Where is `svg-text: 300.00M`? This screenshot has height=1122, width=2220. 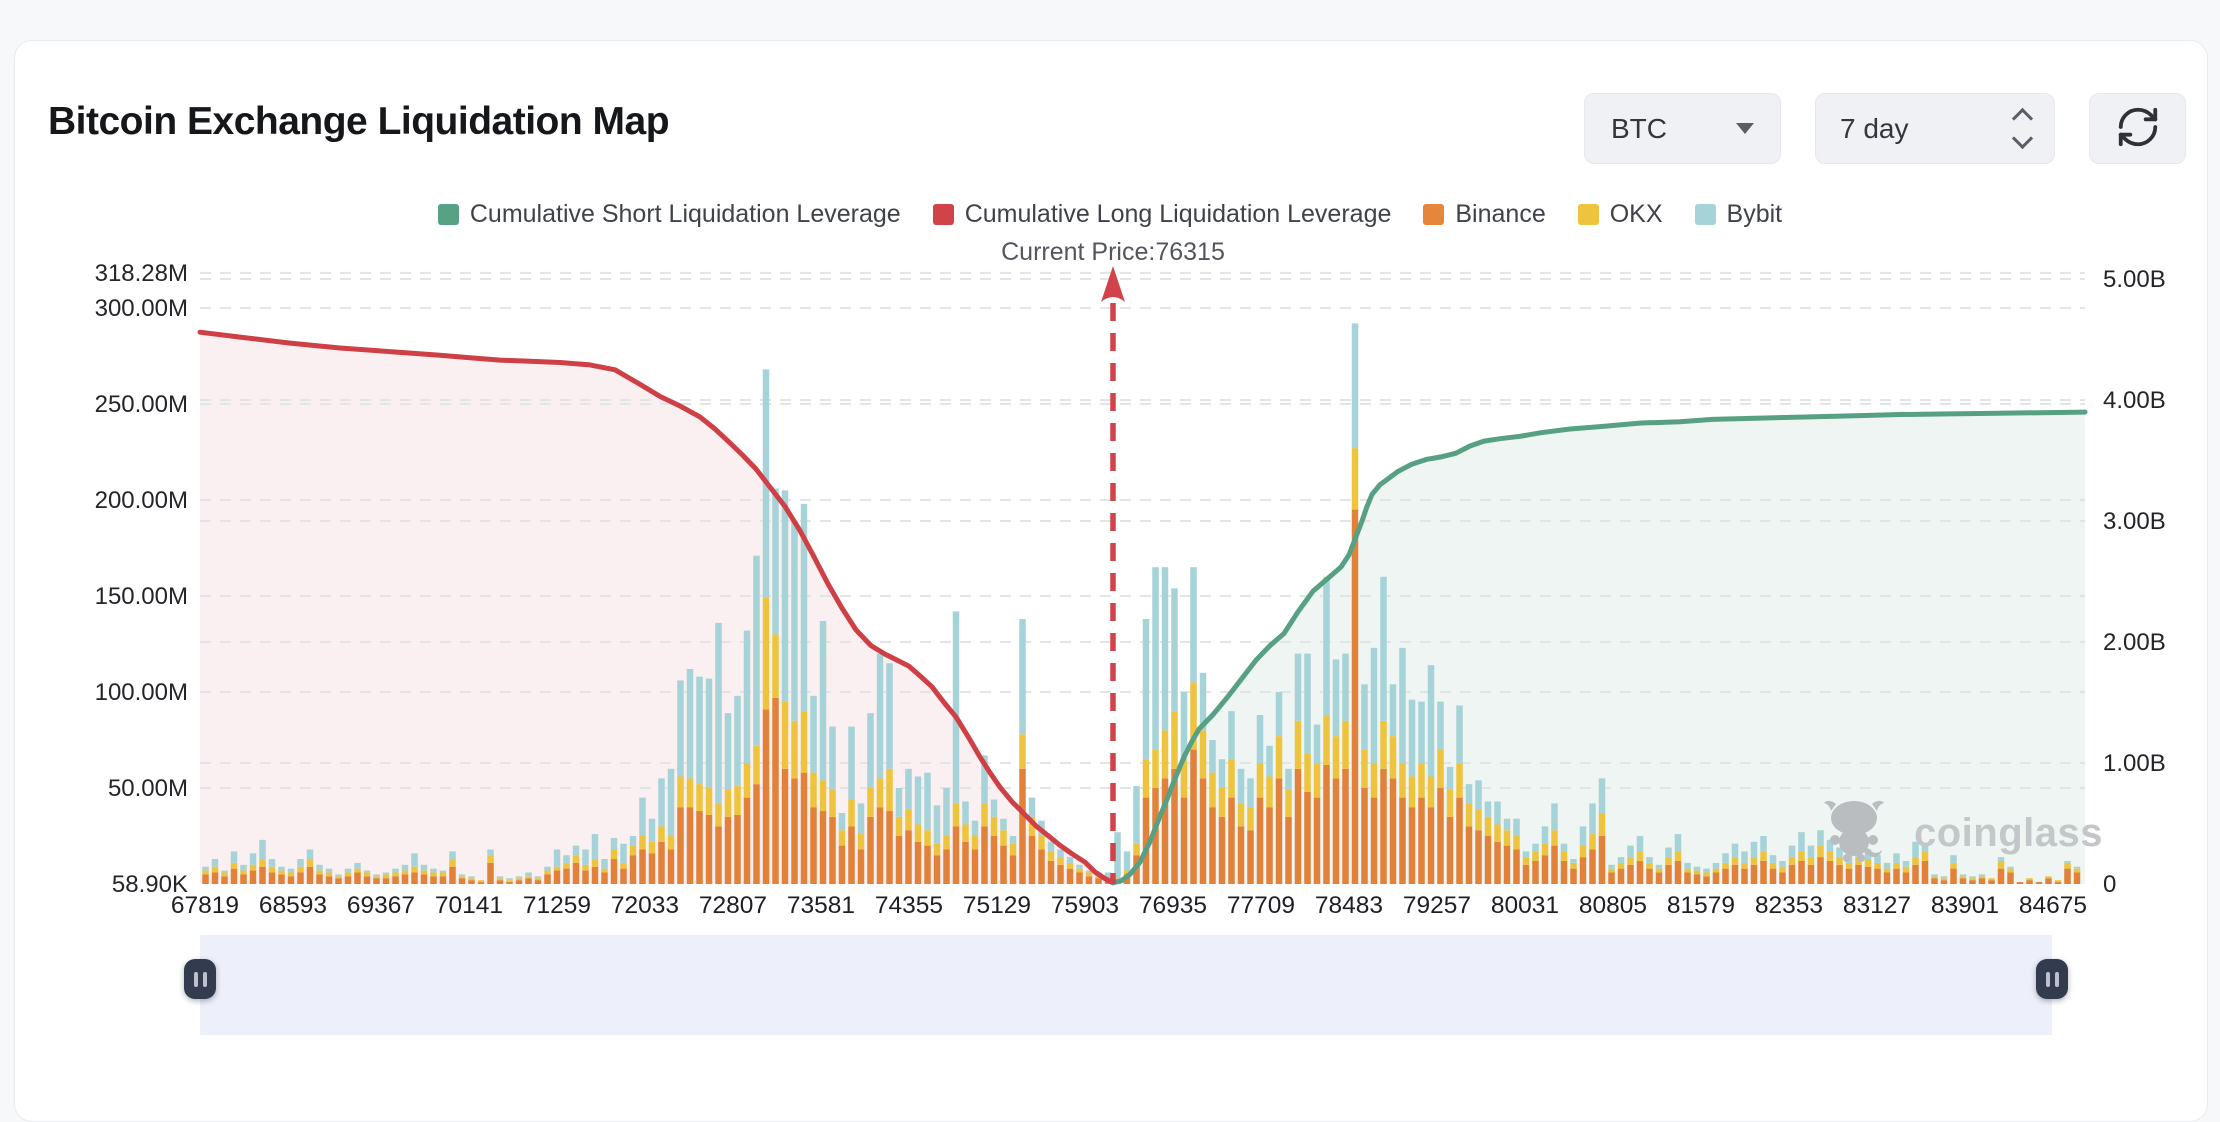 svg-text: 300.00M is located at coordinates (141, 308).